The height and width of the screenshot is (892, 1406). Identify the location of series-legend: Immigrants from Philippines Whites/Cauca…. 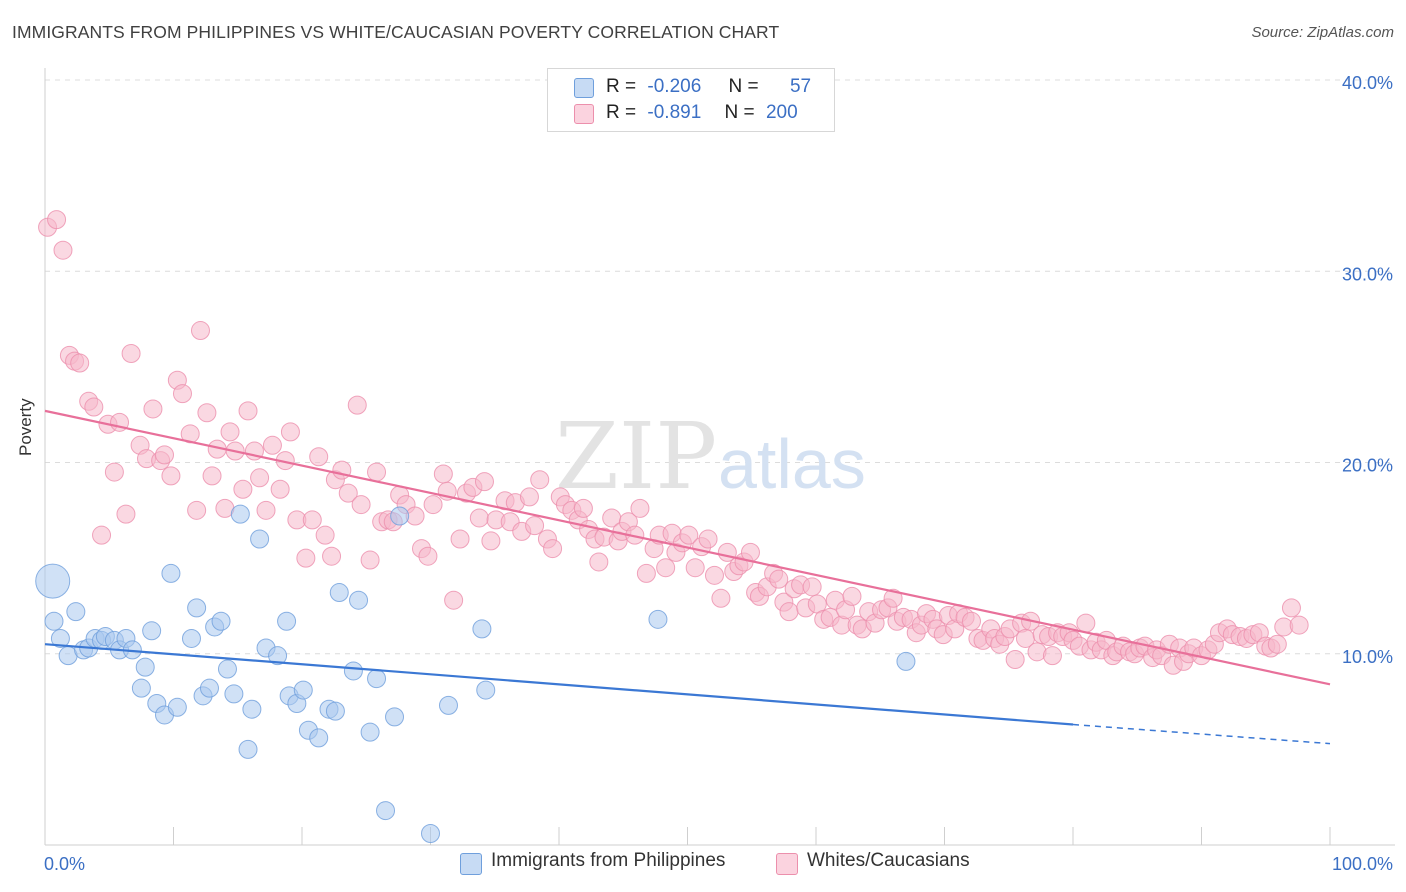
(703, 864).